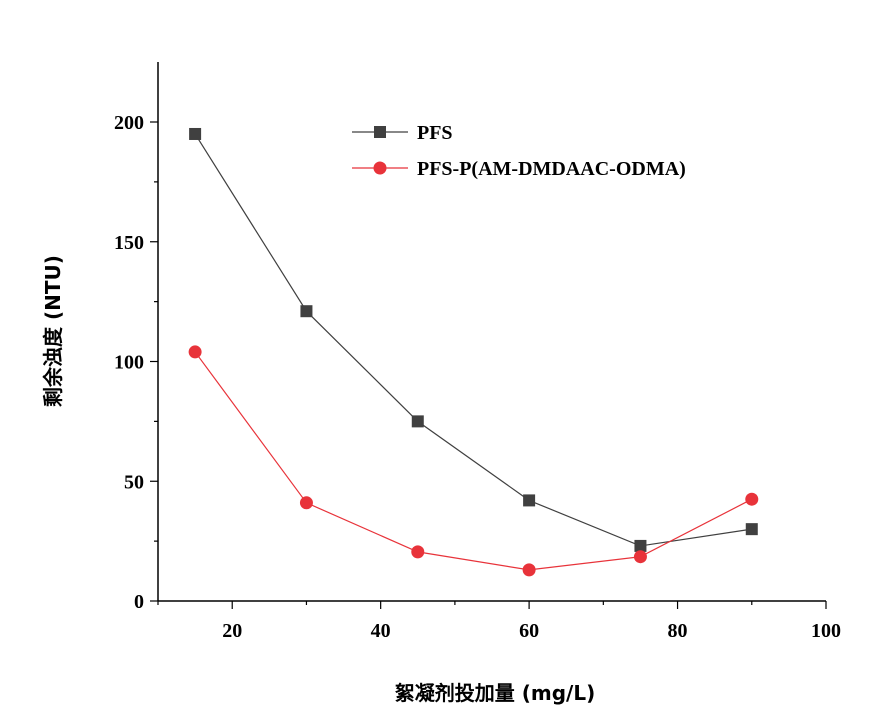 This screenshot has width=883, height=724. What do you see at coordinates (129, 243) in the screenshot?
I see `y-tick-label: 150` at bounding box center [129, 243].